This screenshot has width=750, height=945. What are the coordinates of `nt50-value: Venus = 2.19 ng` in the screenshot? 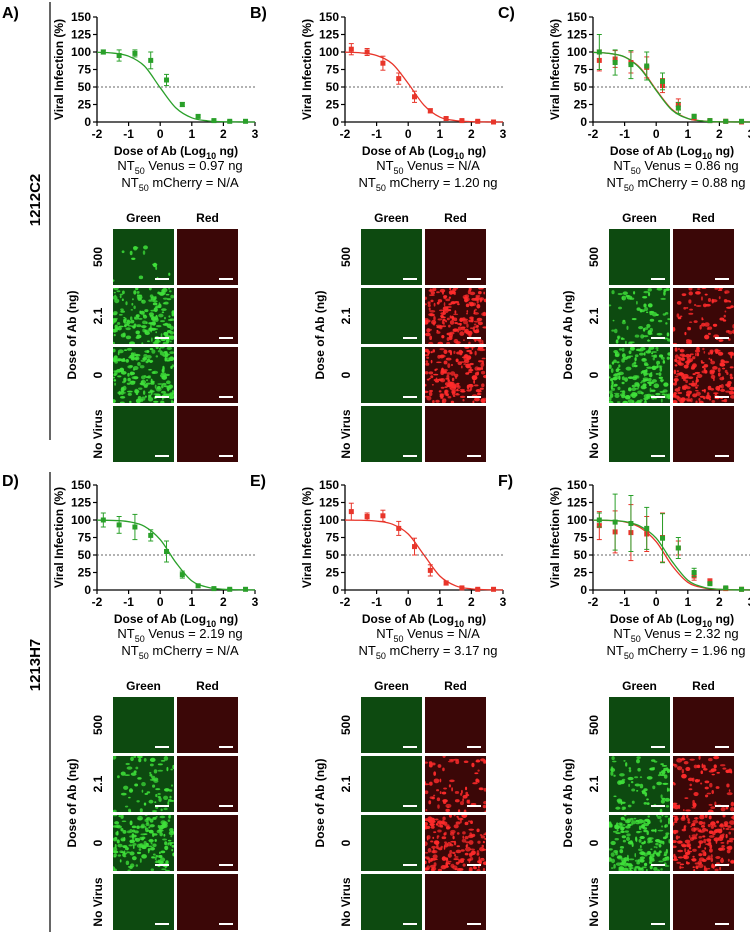 It's located at (194, 633).